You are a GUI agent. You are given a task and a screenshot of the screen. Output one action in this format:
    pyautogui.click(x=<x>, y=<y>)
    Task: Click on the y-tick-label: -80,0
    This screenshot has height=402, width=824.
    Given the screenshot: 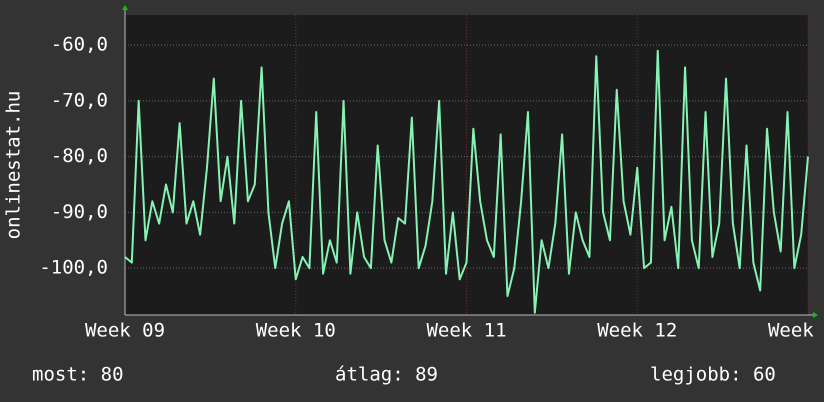 What is the action you would take?
    pyautogui.click(x=79, y=156)
    